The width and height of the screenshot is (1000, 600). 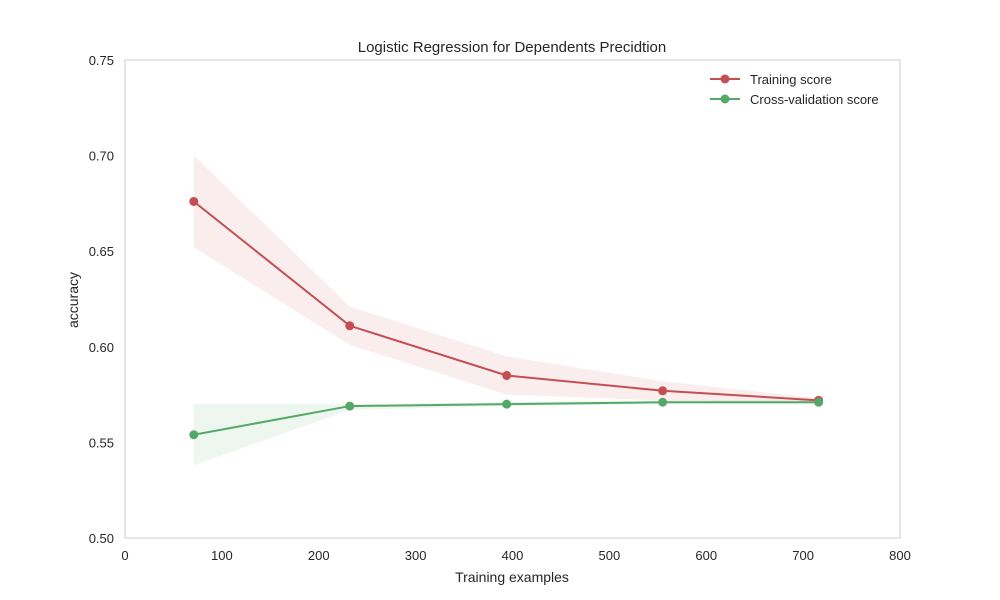 What do you see at coordinates (610, 555) in the screenshot?
I see `x-tick-label: 500` at bounding box center [610, 555].